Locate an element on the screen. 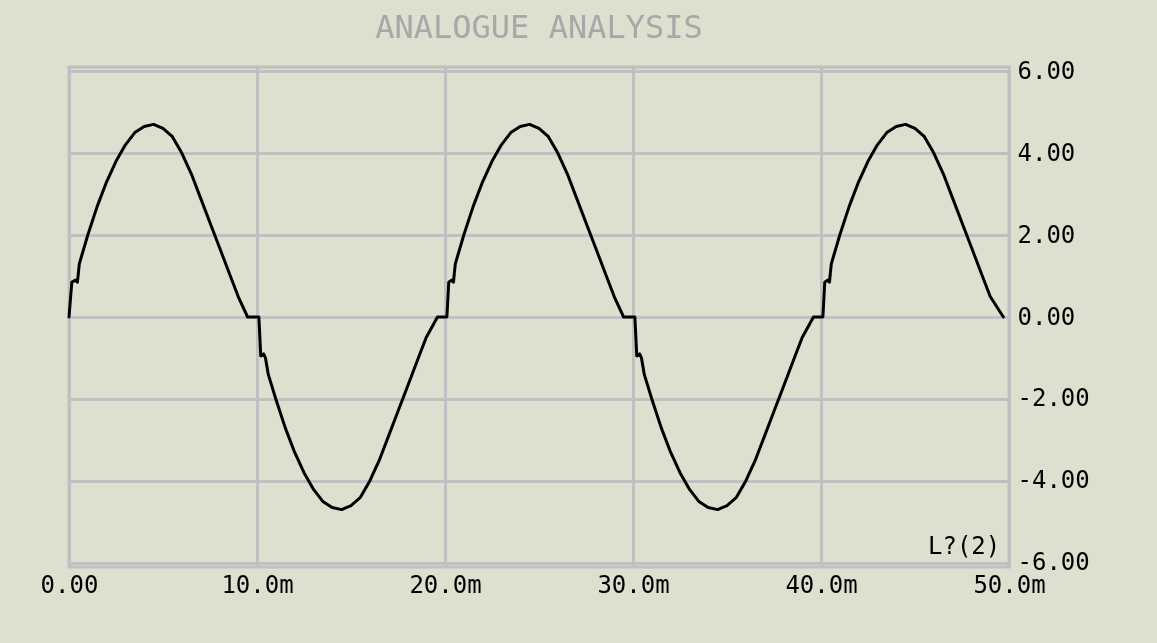  x-tick-label: 30.0m is located at coordinates (633, 584).